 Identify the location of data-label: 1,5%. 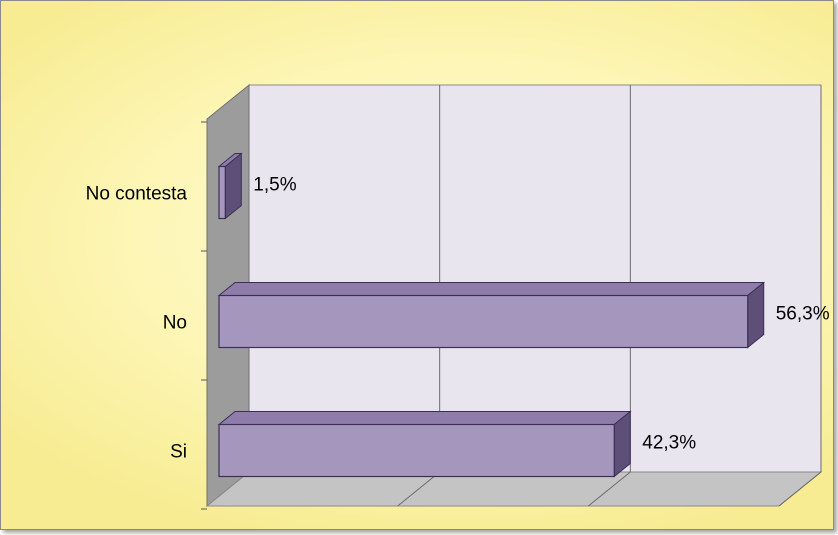
(274, 185).